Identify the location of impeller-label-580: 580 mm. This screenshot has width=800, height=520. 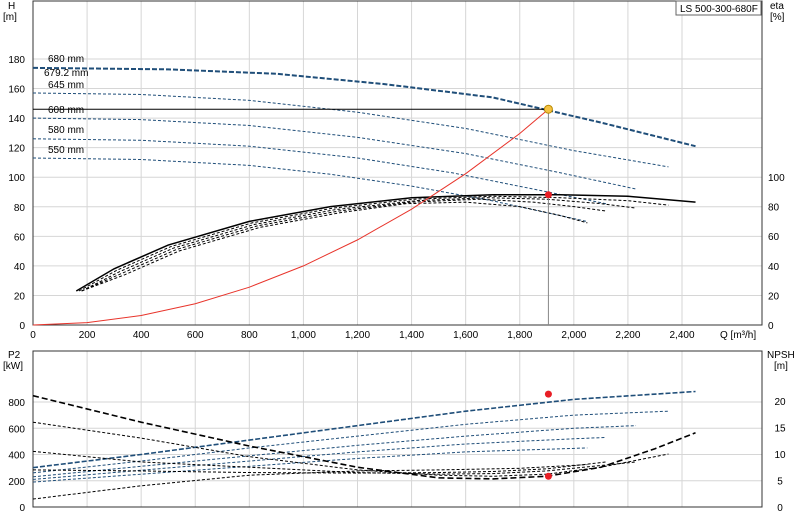
(66, 130).